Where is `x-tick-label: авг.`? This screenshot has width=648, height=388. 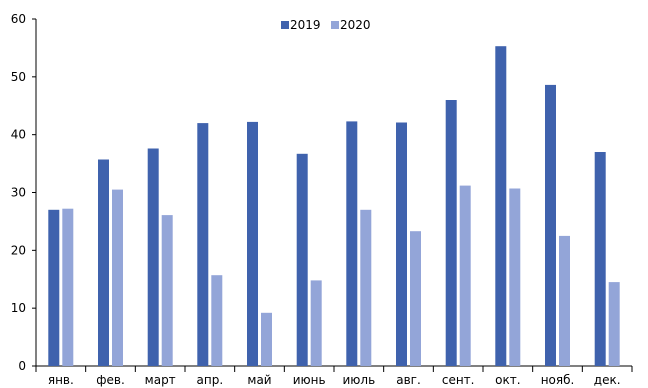 x-tick-label: авг. is located at coordinates (408, 380).